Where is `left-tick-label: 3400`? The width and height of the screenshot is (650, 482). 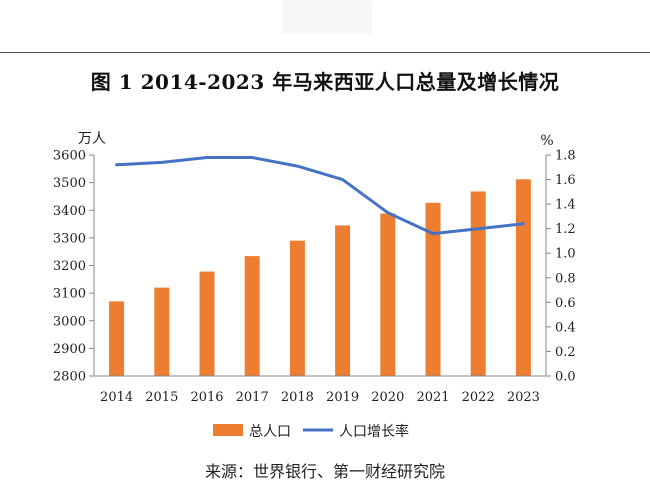
left-tick-label: 3400 is located at coordinates (69, 211).